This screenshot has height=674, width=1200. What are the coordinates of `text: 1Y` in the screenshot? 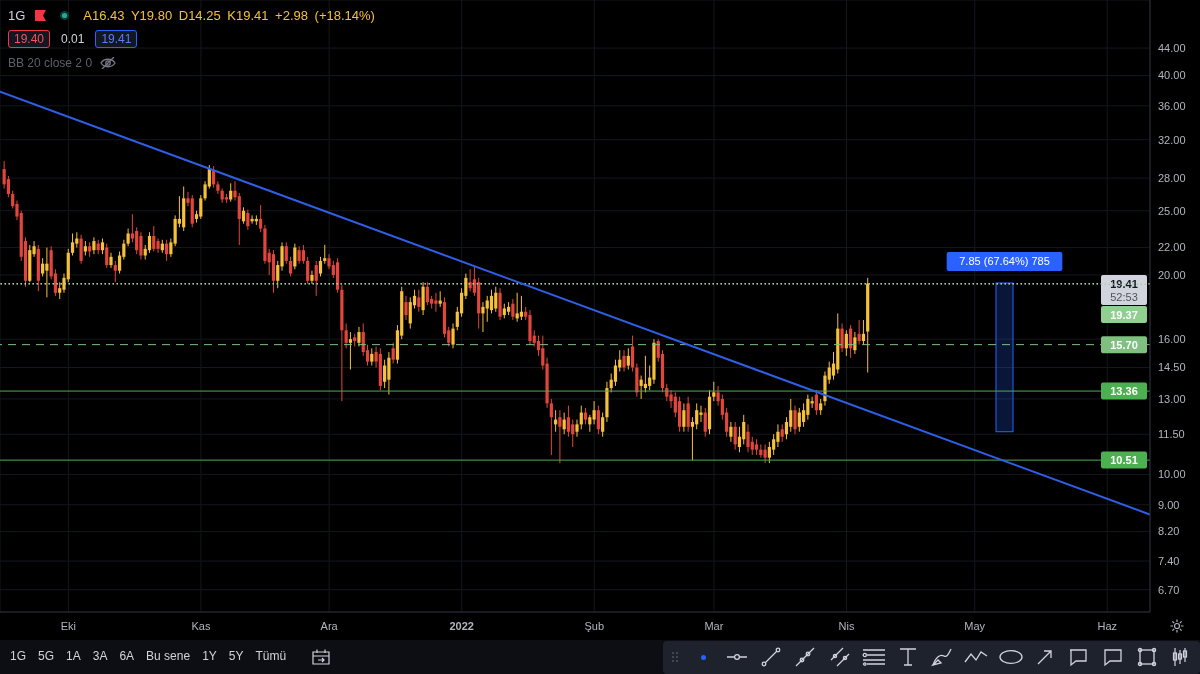 It's located at (209, 656).